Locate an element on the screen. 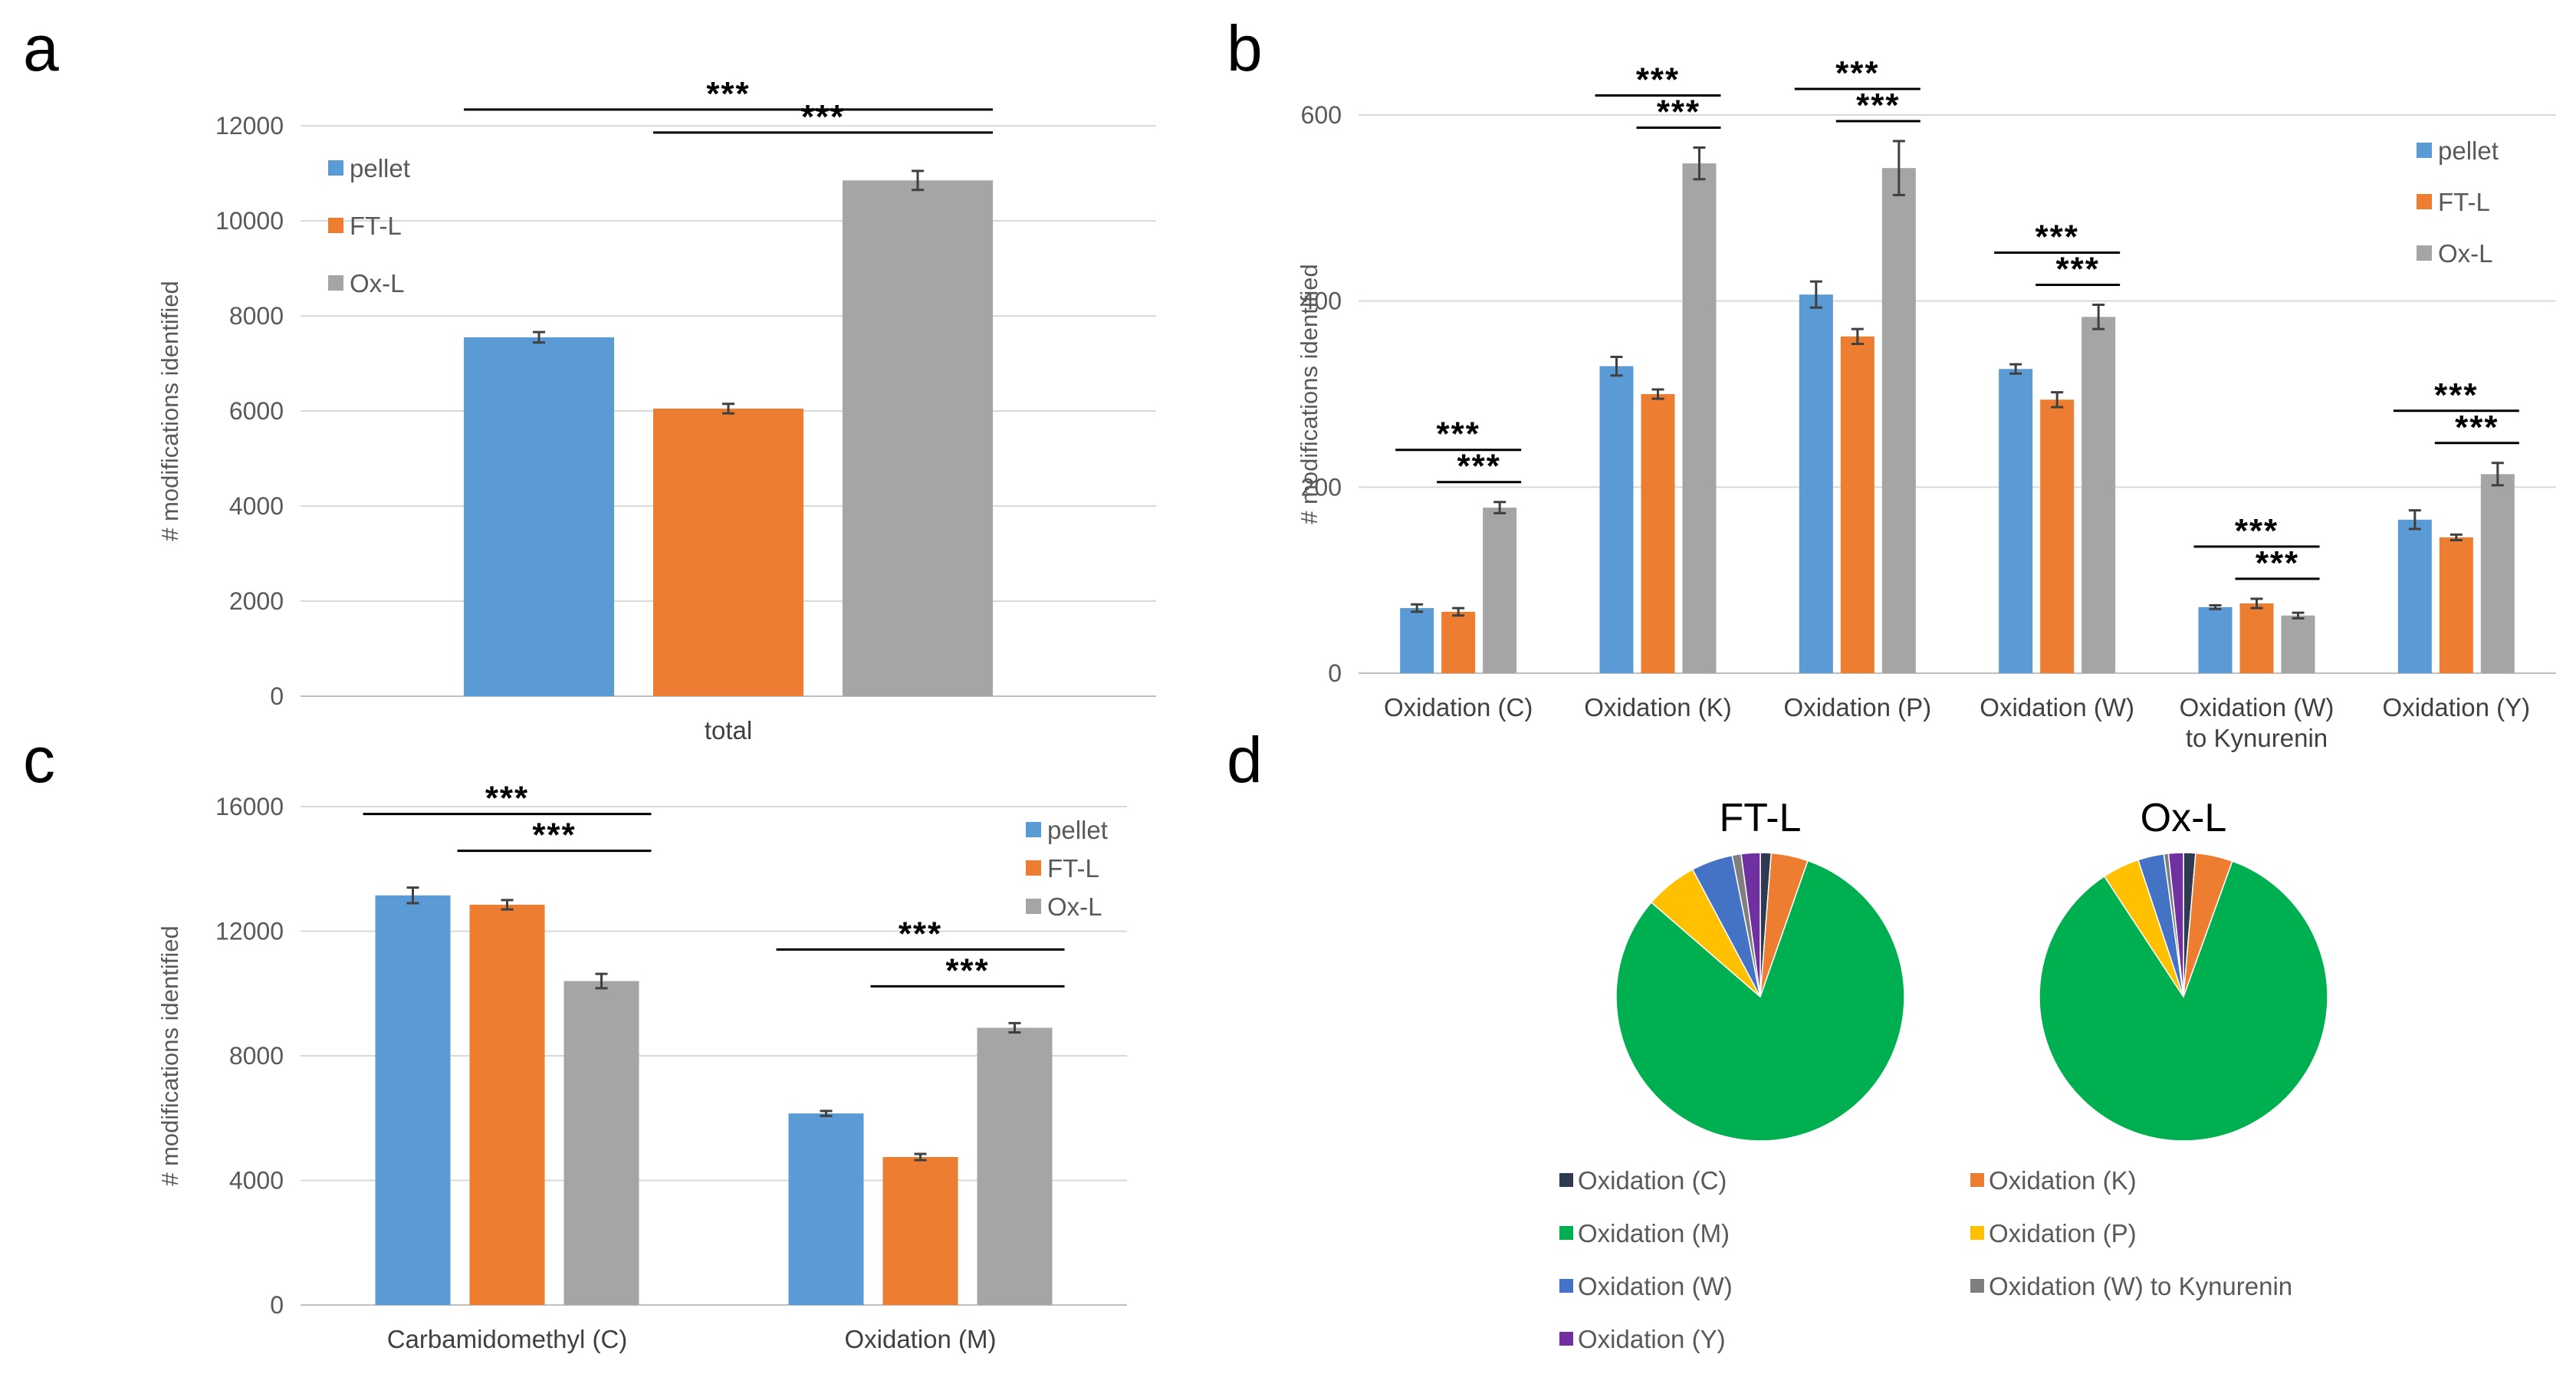 Image resolution: width=2576 pixels, height=1374 pixels. panel-letter-b: b is located at coordinates (1245, 48).